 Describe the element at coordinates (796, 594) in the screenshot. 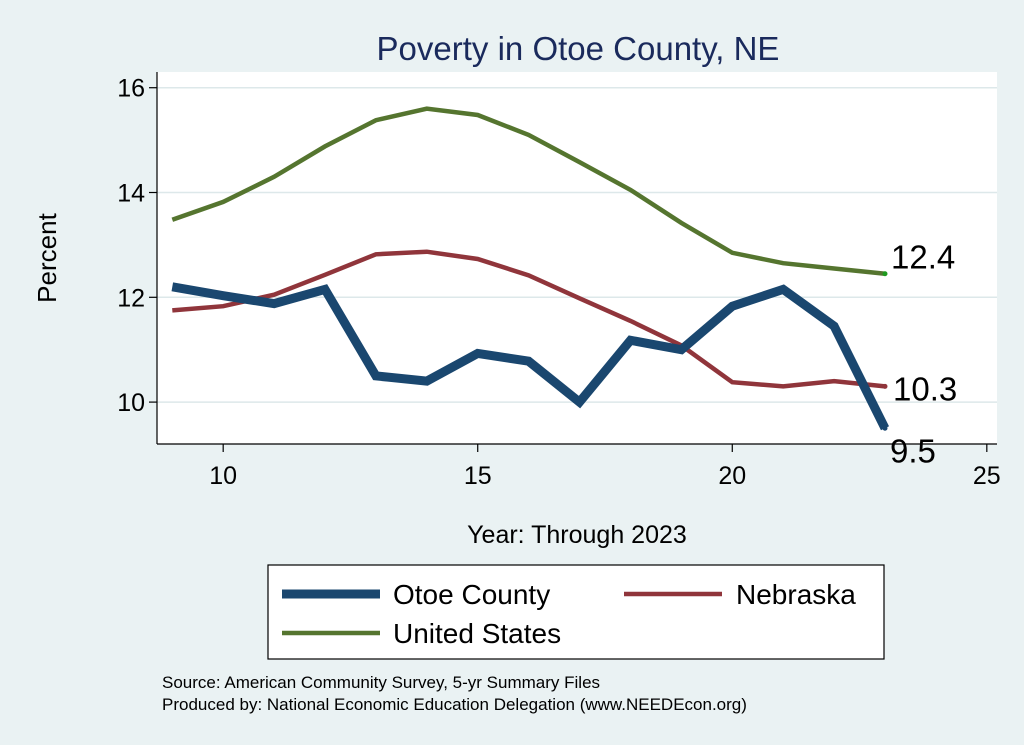

I see `legend-label-nebraska: Nebraska` at that location.